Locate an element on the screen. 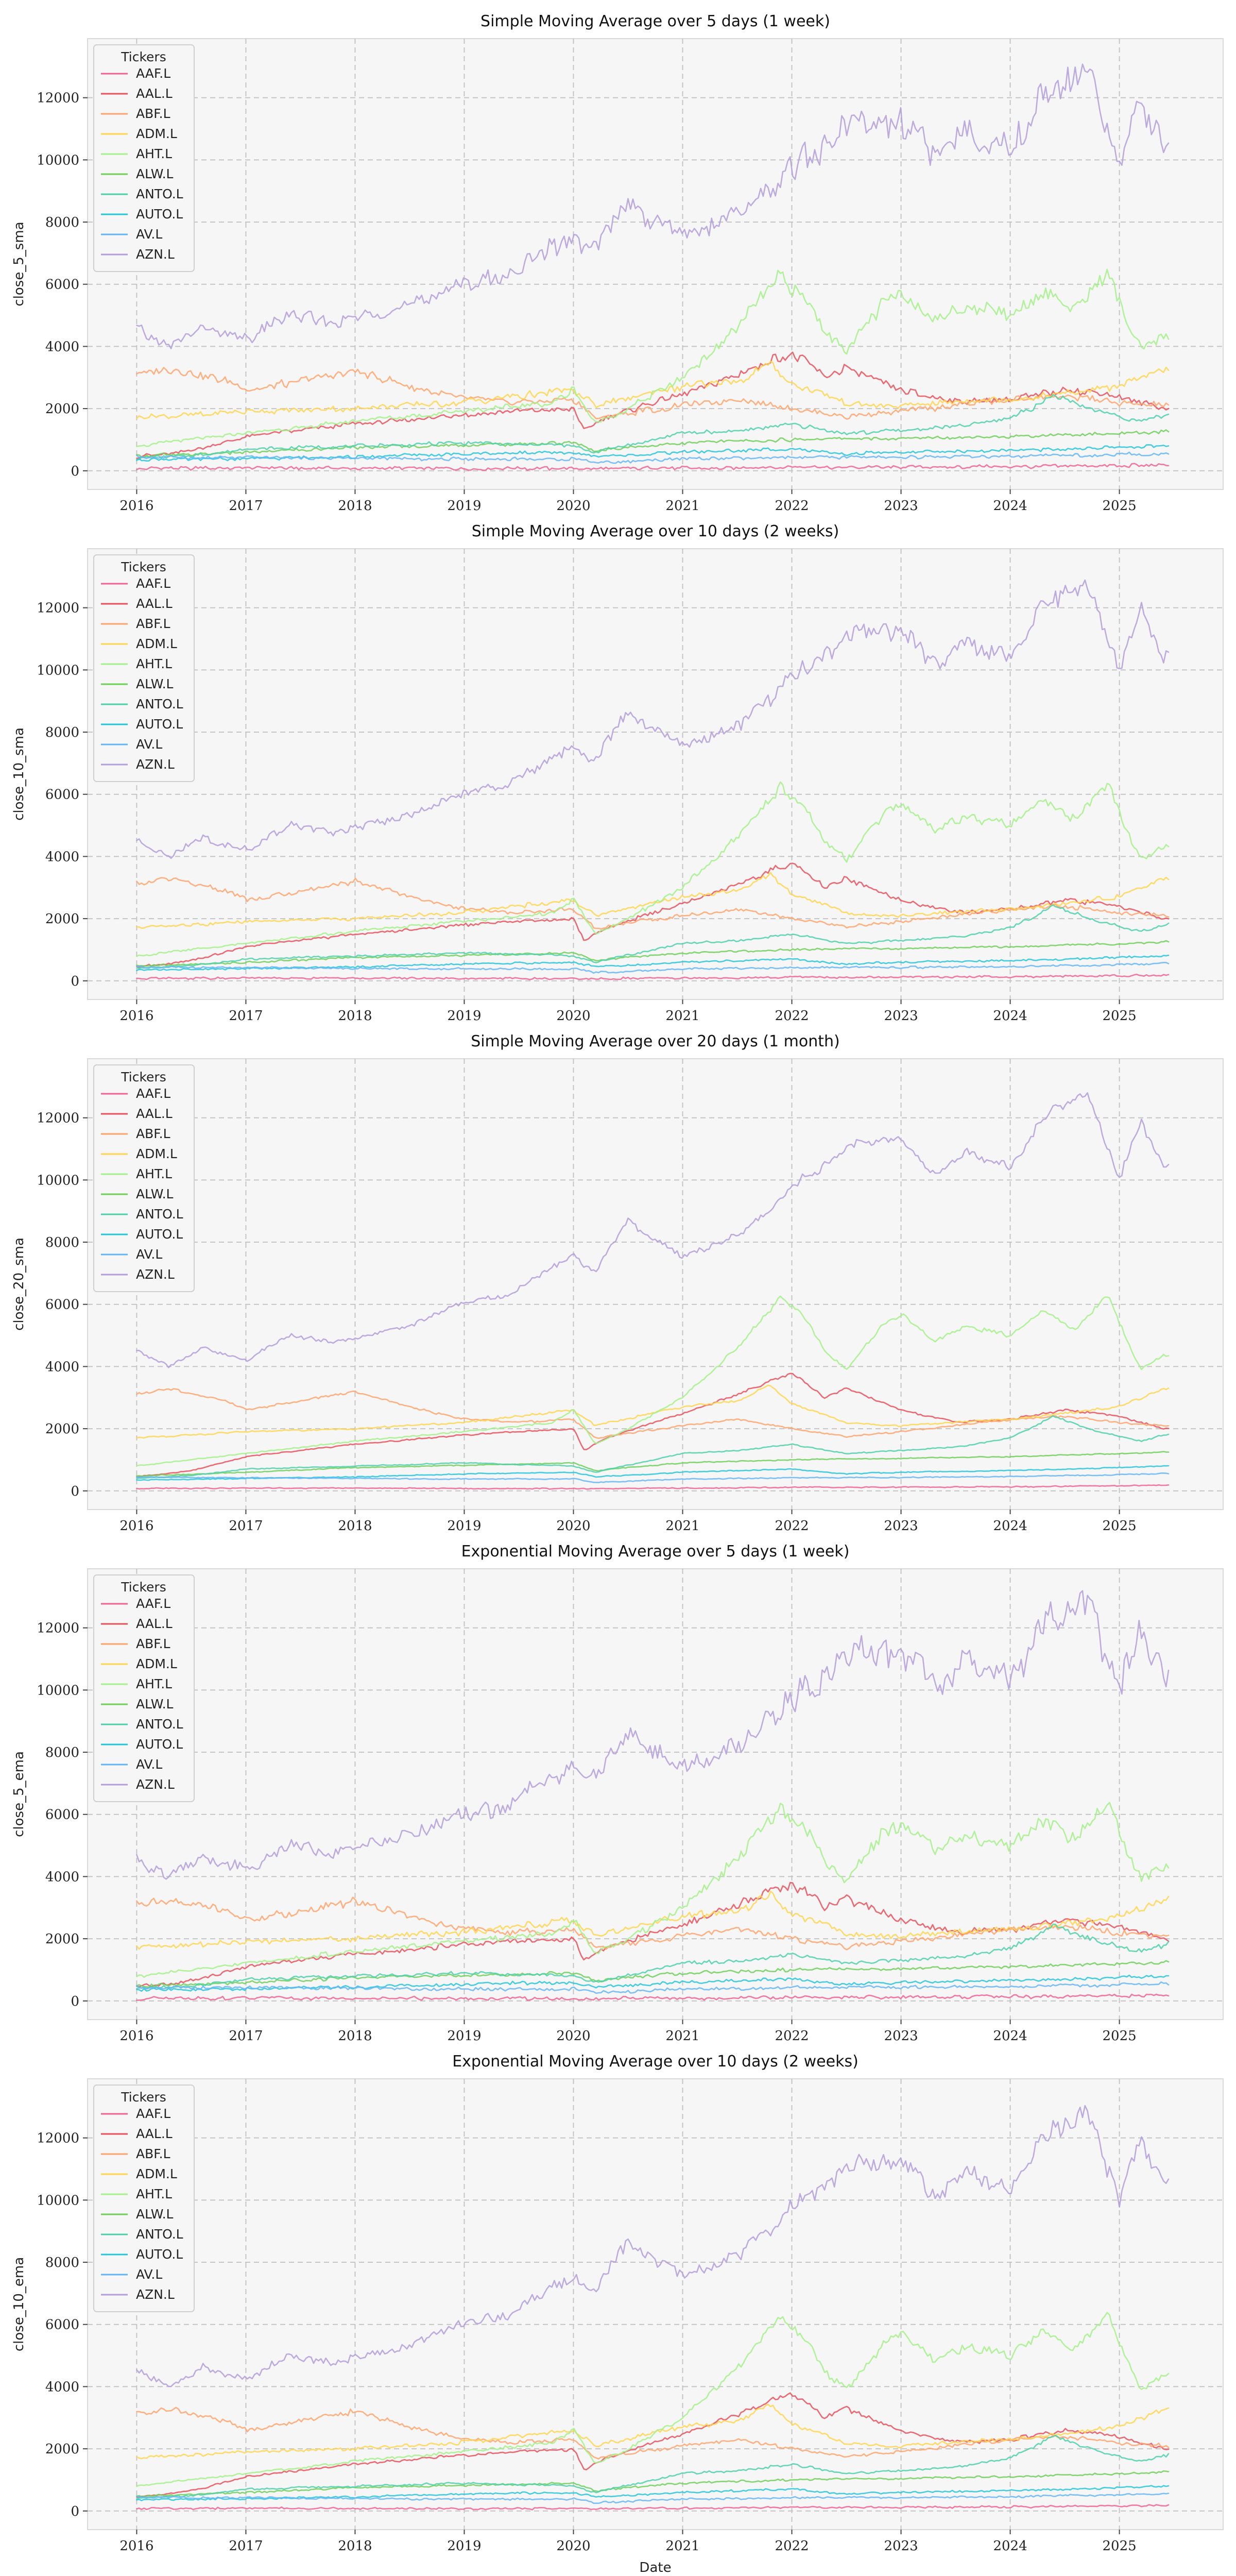  legend-label: AAF.L is located at coordinates (153, 1603).